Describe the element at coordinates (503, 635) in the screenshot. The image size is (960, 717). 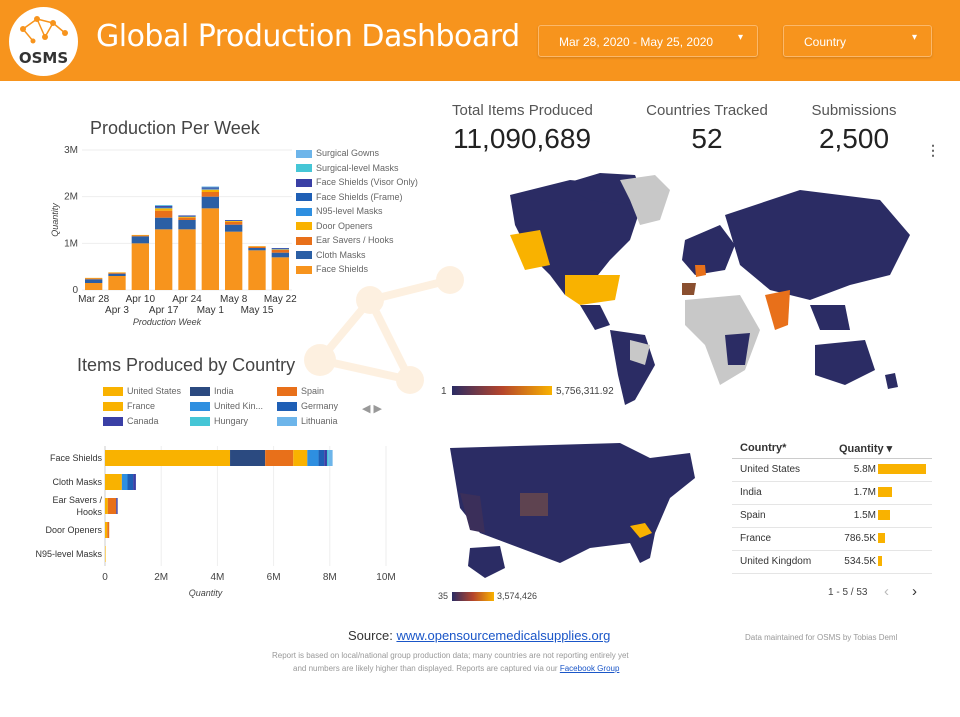
I see `source-link: www.opensourcemedicalsupplies.org` at that location.